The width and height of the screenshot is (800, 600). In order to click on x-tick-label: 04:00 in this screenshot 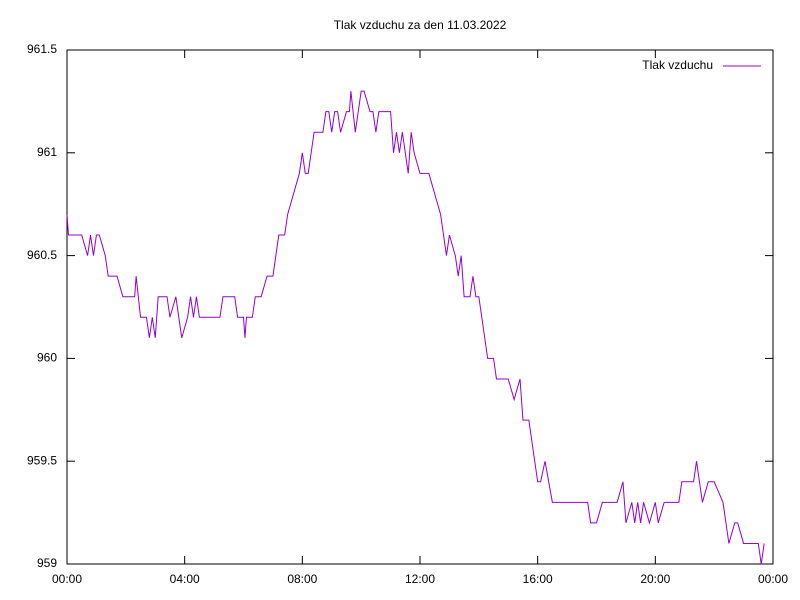, I will do `click(185, 579)`.